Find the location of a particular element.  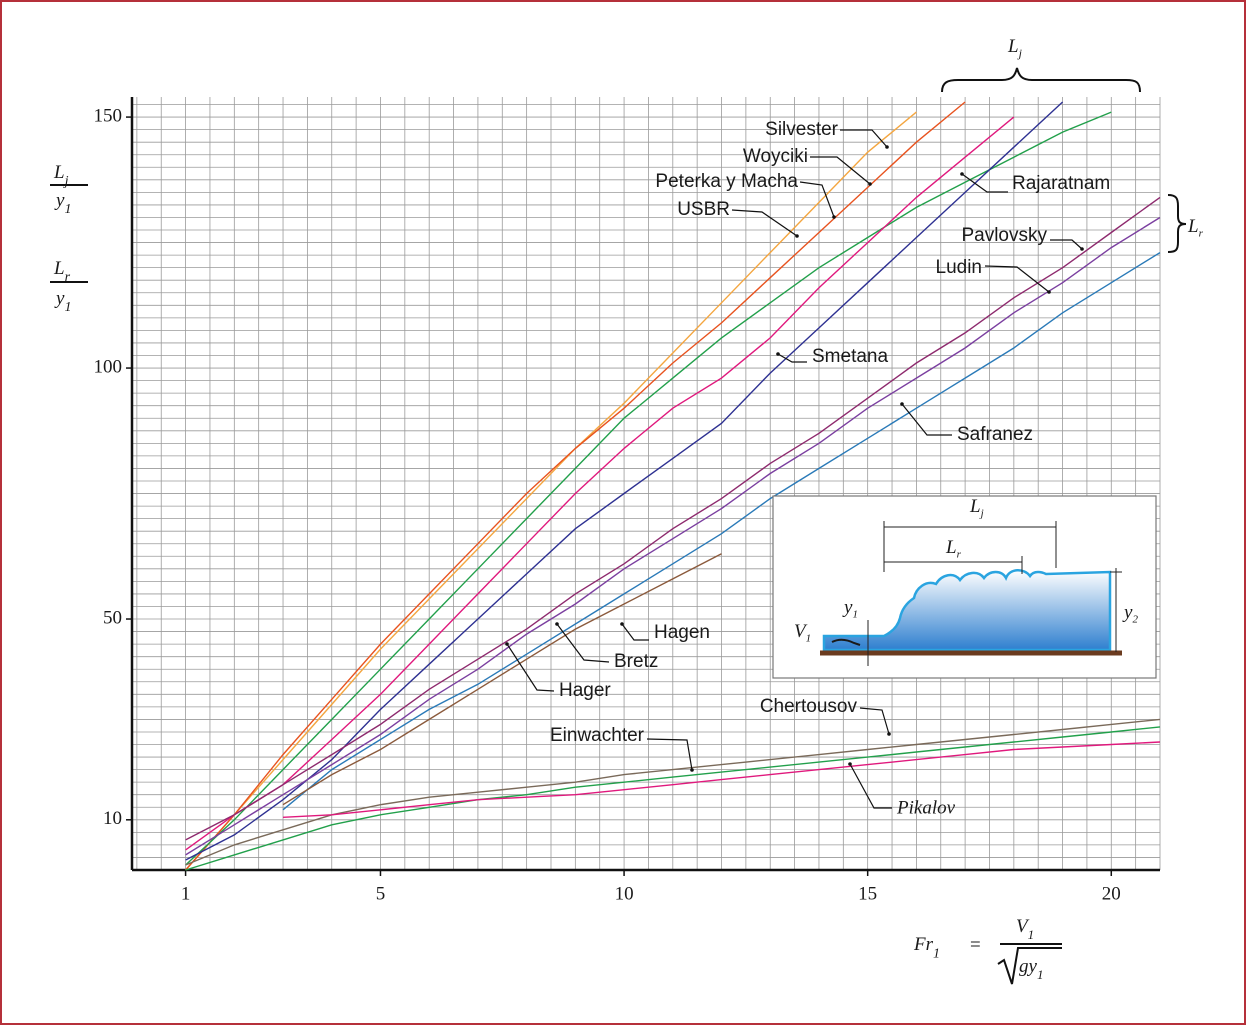

x-label-lhs-main: Fr is located at coordinates (923, 944).